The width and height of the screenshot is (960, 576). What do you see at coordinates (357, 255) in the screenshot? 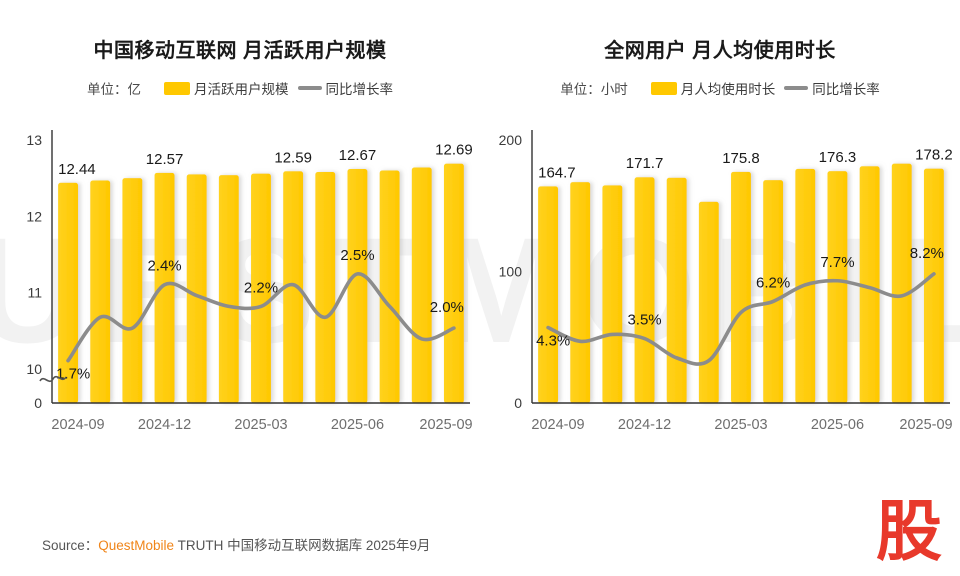
I see `growth-value-label: 2.5%` at bounding box center [357, 255].